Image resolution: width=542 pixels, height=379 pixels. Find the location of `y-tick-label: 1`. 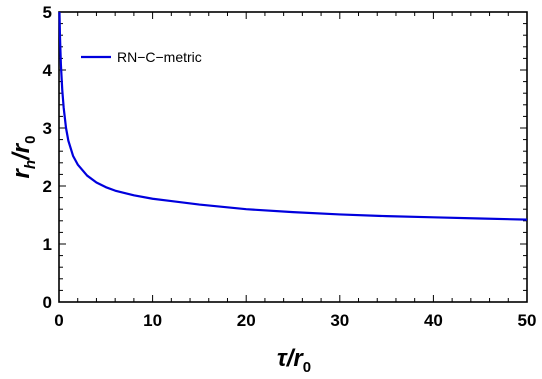

y-tick-label: 1 is located at coordinates (47, 244).